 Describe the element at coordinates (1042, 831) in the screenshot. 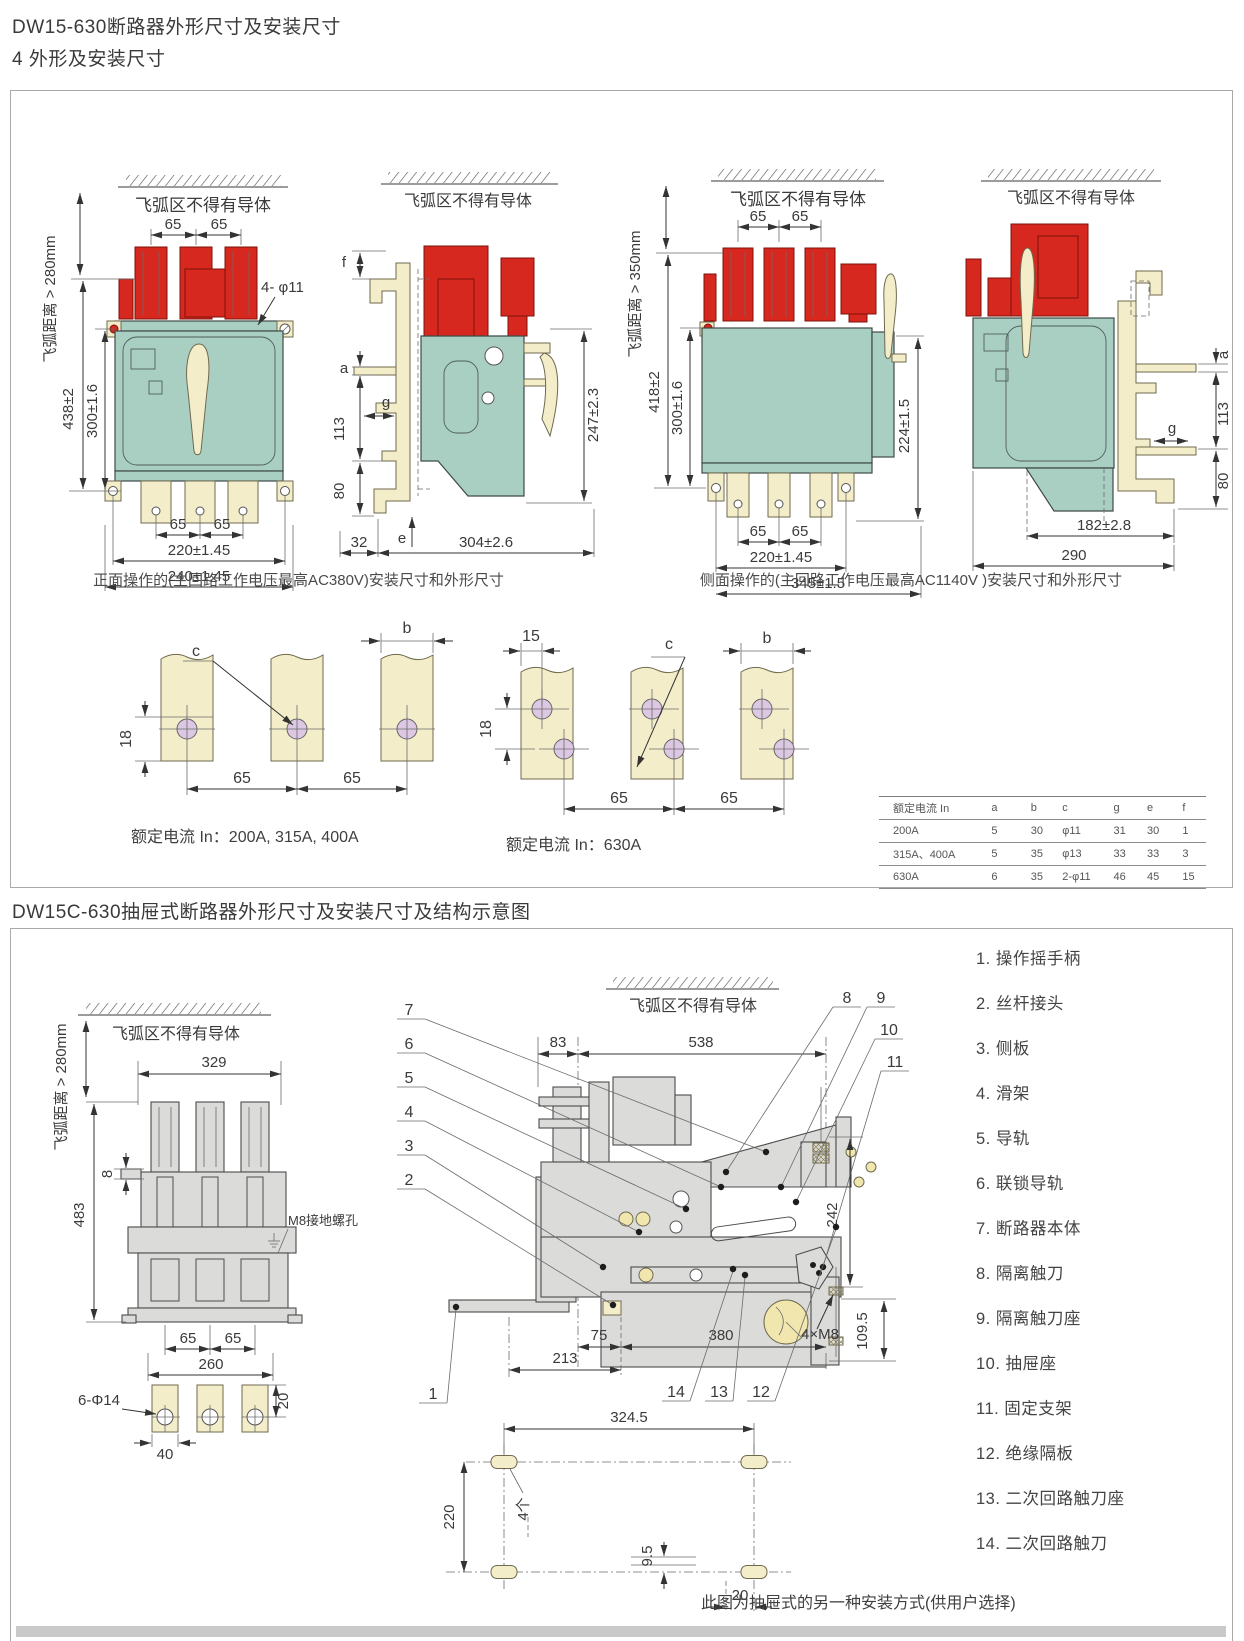

I see `table-row: 200A 5 30 φ11 31 30 1` at that location.